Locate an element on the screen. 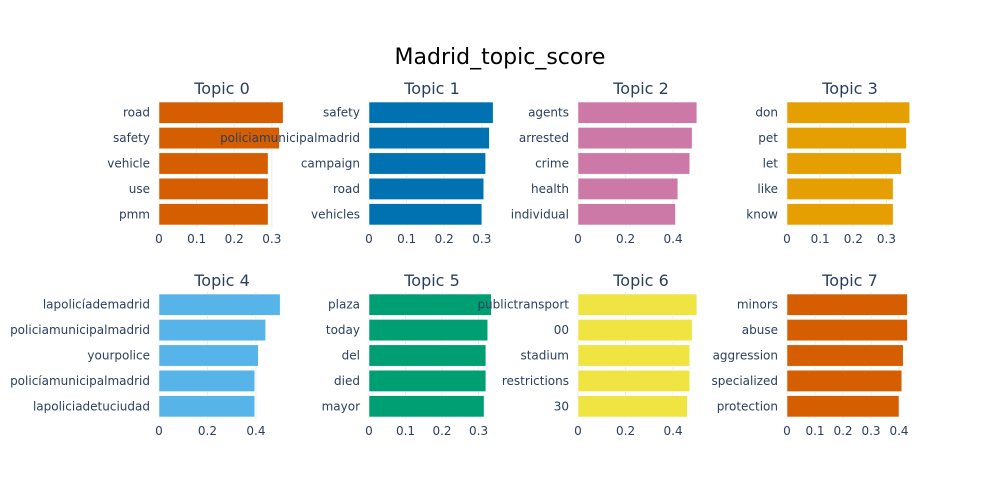 The image size is (1000, 500). category-label: restrictions is located at coordinates (535, 381).